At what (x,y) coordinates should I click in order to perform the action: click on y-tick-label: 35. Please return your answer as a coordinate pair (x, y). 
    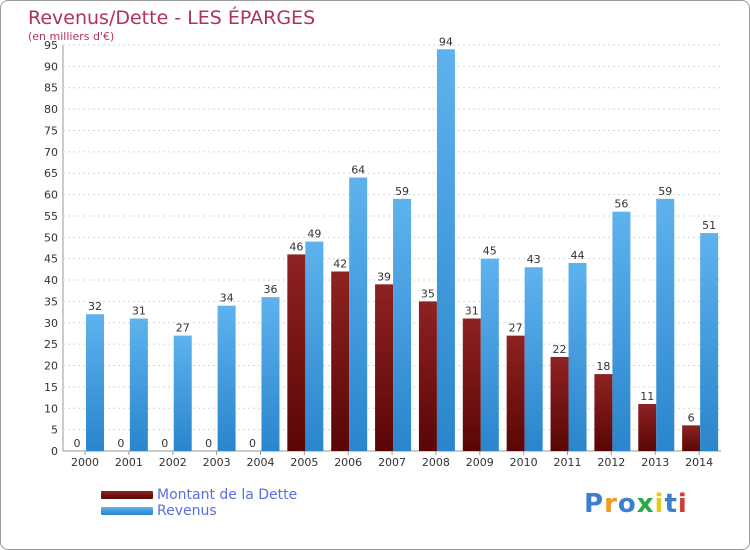
    Looking at the image, I should click on (51, 301).